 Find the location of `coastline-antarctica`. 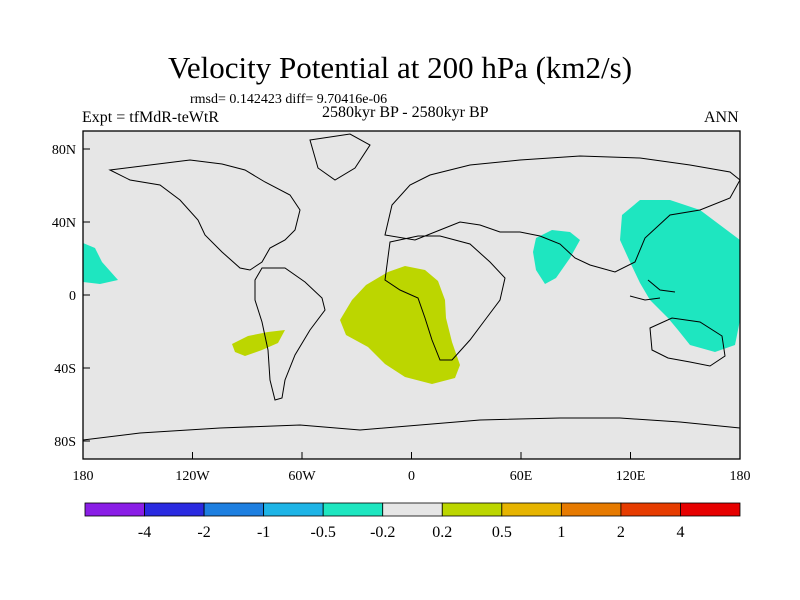

coastline-antarctica is located at coordinates (411, 429).